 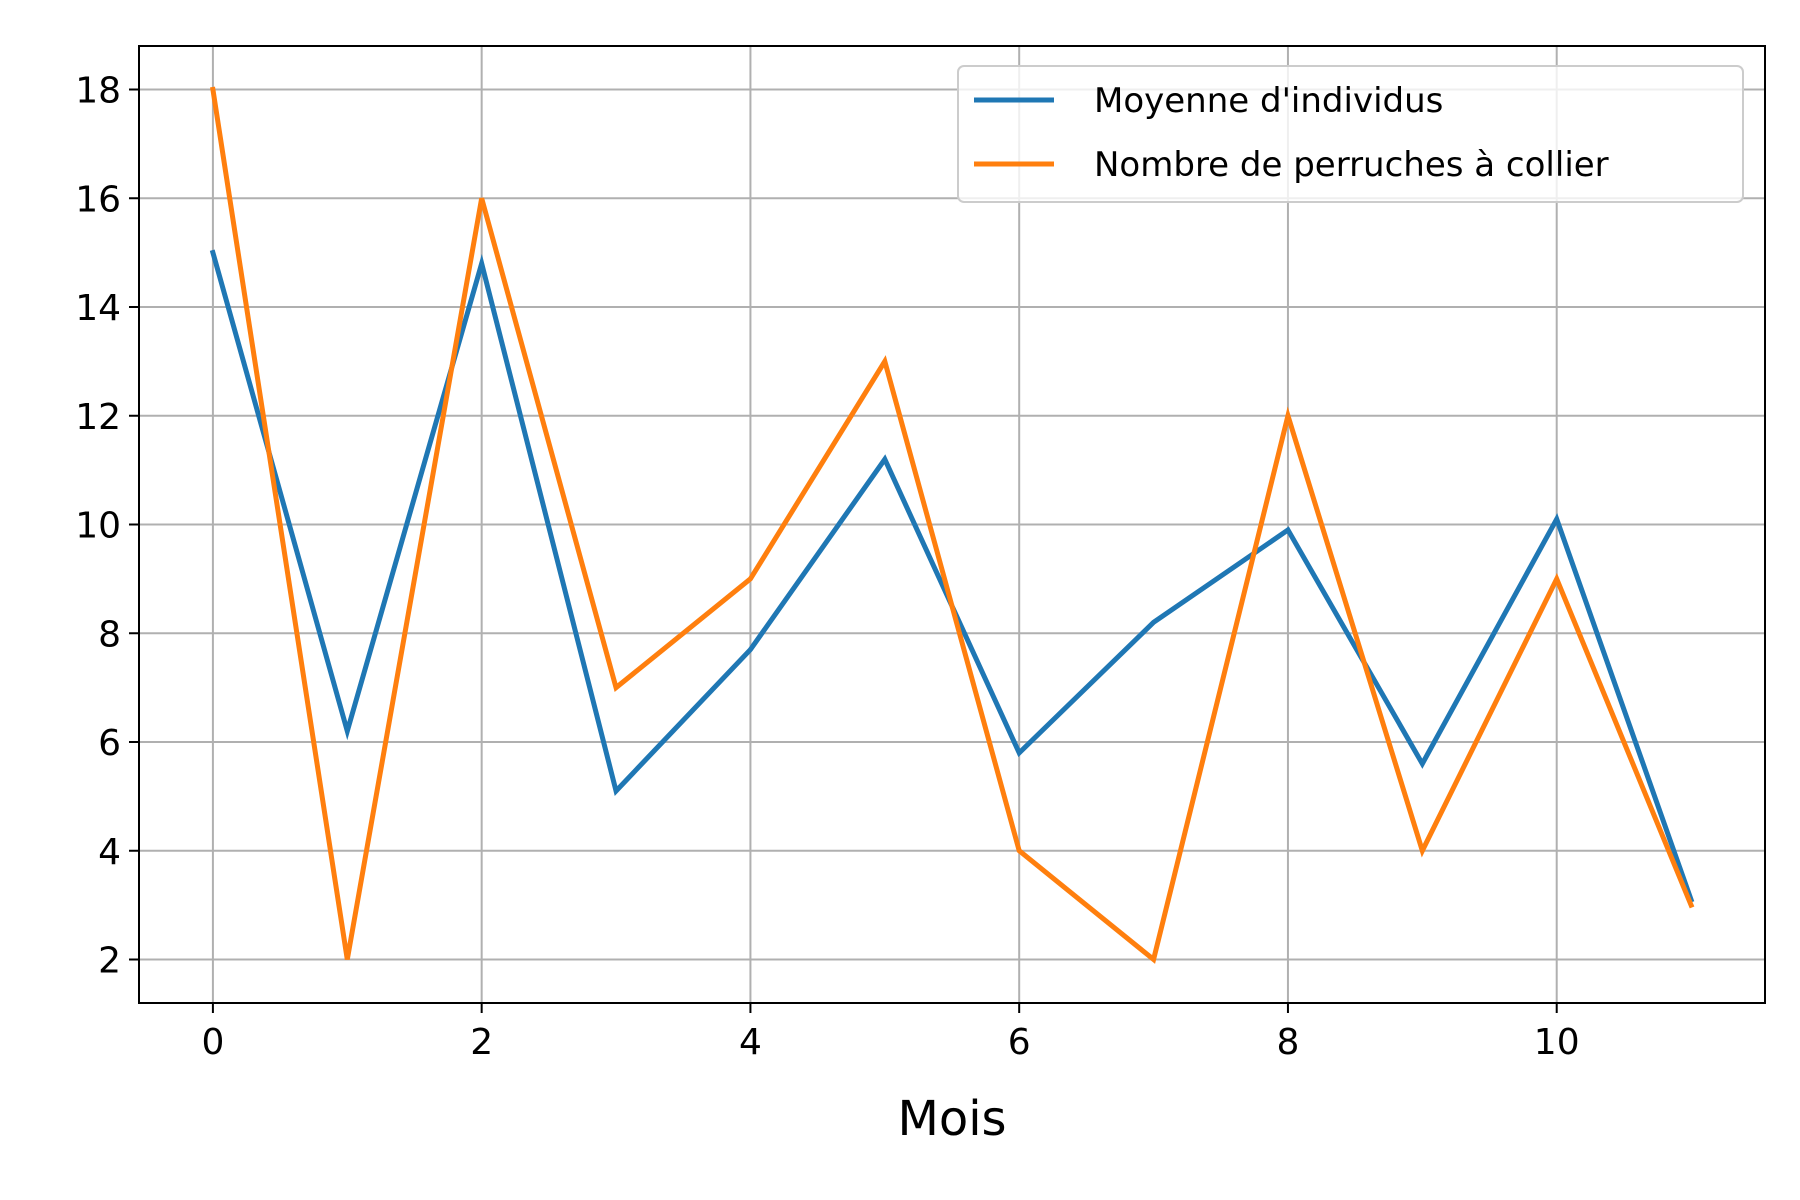 What do you see at coordinates (109, 852) in the screenshot?
I see `y-tick-label: 4` at bounding box center [109, 852].